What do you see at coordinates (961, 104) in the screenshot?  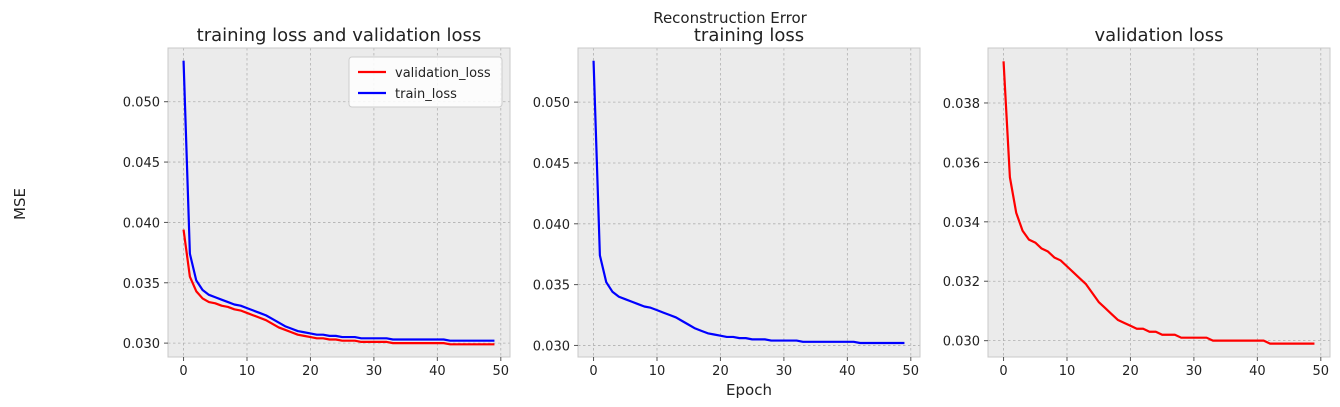 I see `y-tick-label: 0.038` at bounding box center [961, 104].